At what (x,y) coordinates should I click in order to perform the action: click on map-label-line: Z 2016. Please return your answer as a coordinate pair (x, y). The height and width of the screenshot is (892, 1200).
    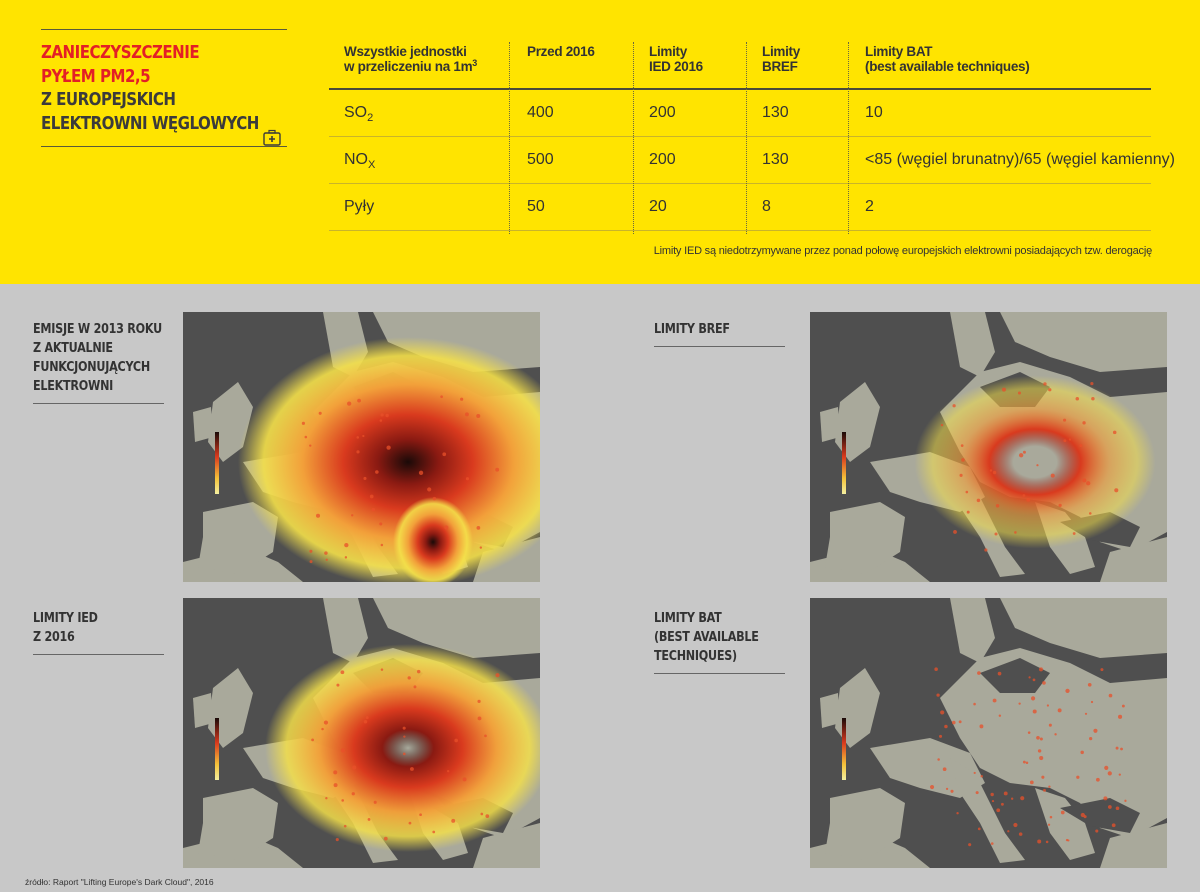
    Looking at the image, I should click on (54, 637).